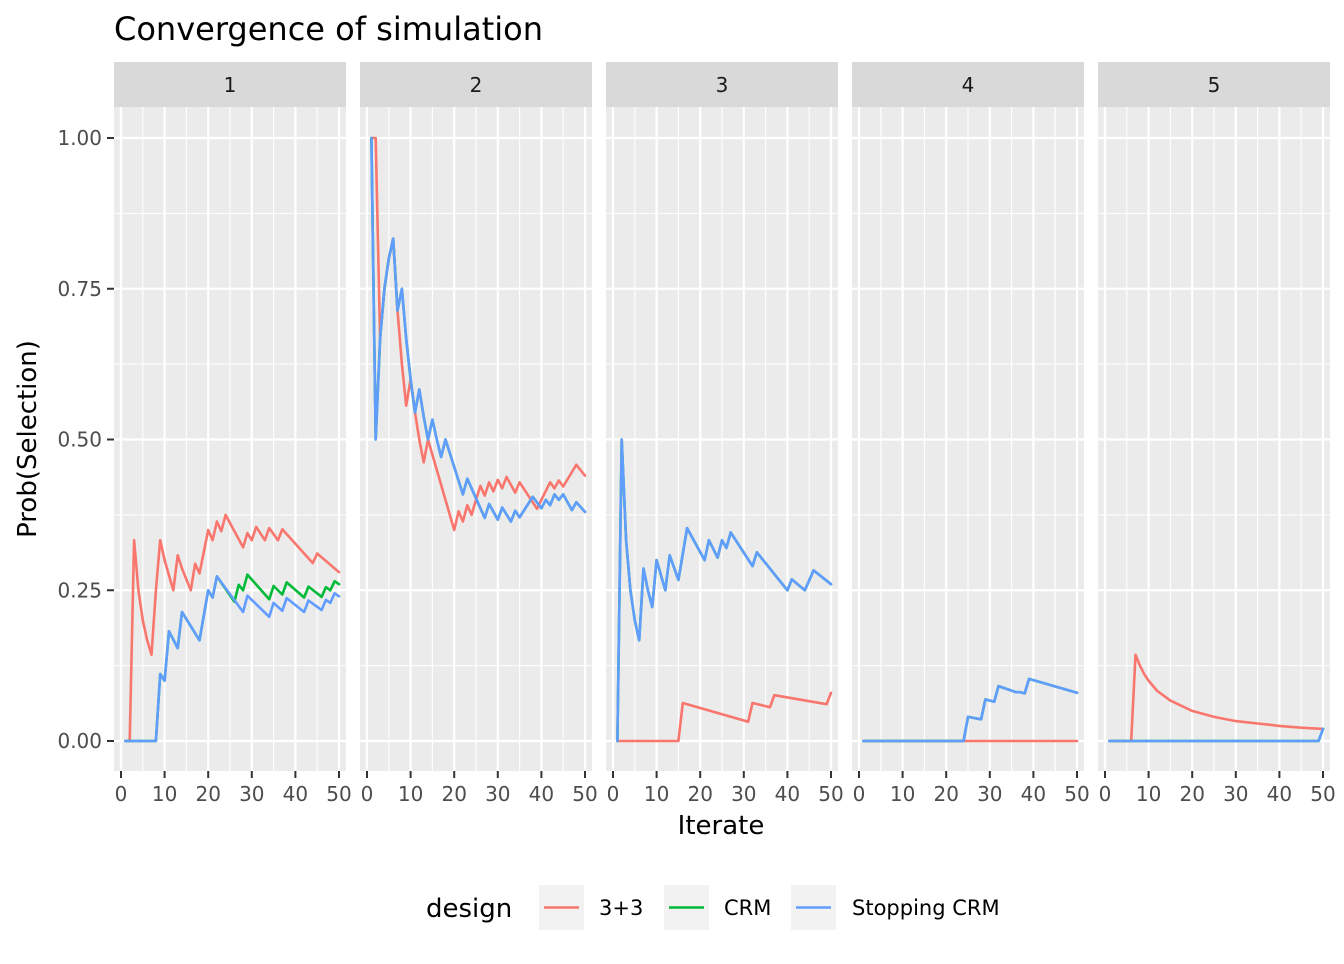 The image size is (1344, 964). I want to click on facet-panel-1: 10 10 20 30 40 50, so click(233, 434).